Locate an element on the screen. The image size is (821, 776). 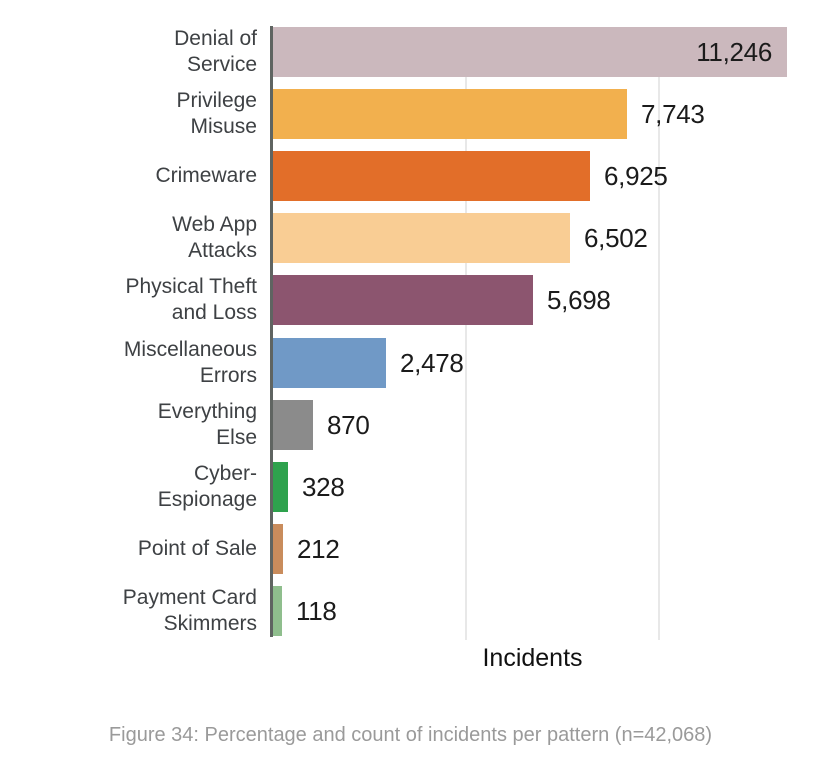
category-label: Privilege Misuse is located at coordinates (216, 113).